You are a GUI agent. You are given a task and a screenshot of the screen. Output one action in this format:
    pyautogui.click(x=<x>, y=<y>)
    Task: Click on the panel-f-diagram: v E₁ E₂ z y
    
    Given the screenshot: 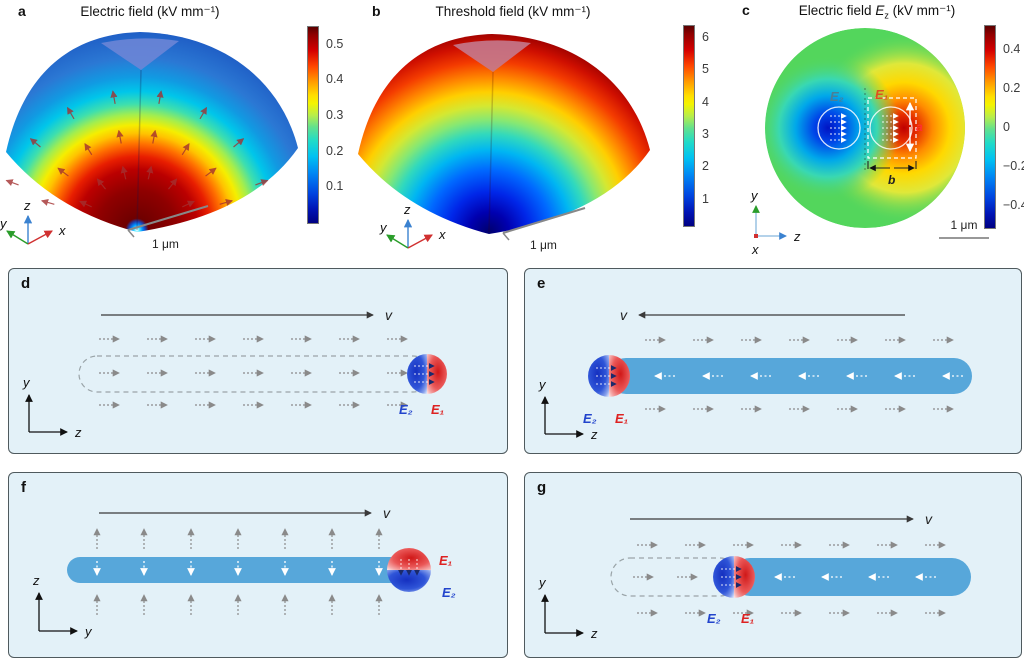 What is the action you would take?
    pyautogui.click(x=244, y=572)
    